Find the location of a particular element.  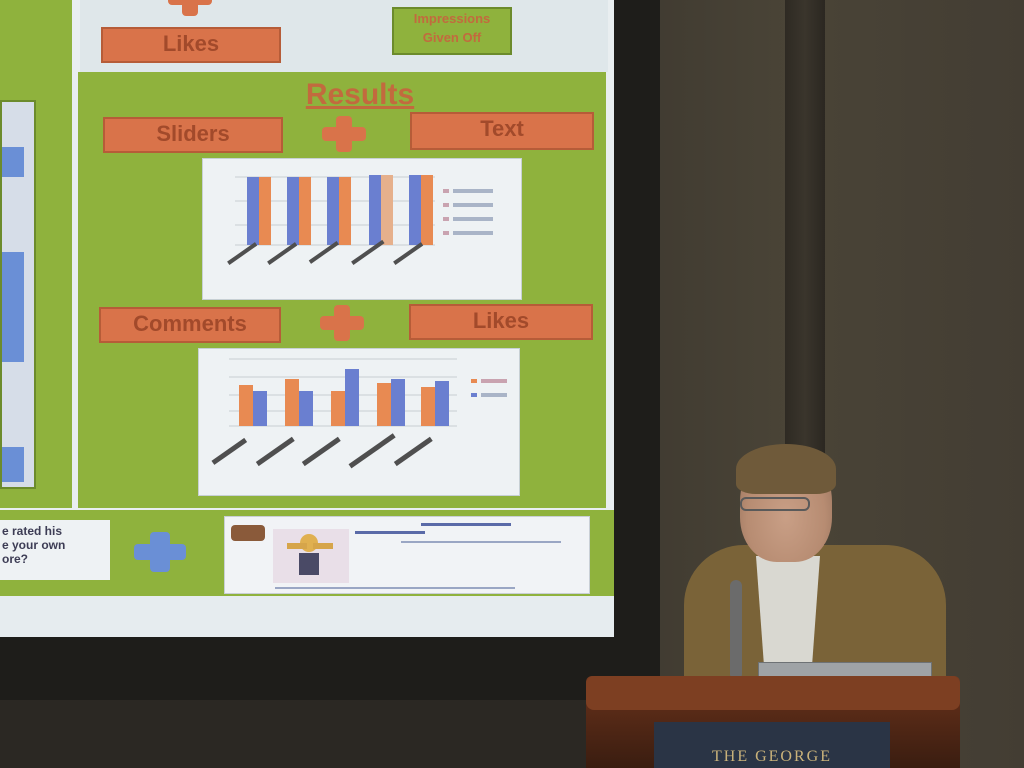

rated-text-box: e rated his e your own ore? is located at coordinates (55, 550).